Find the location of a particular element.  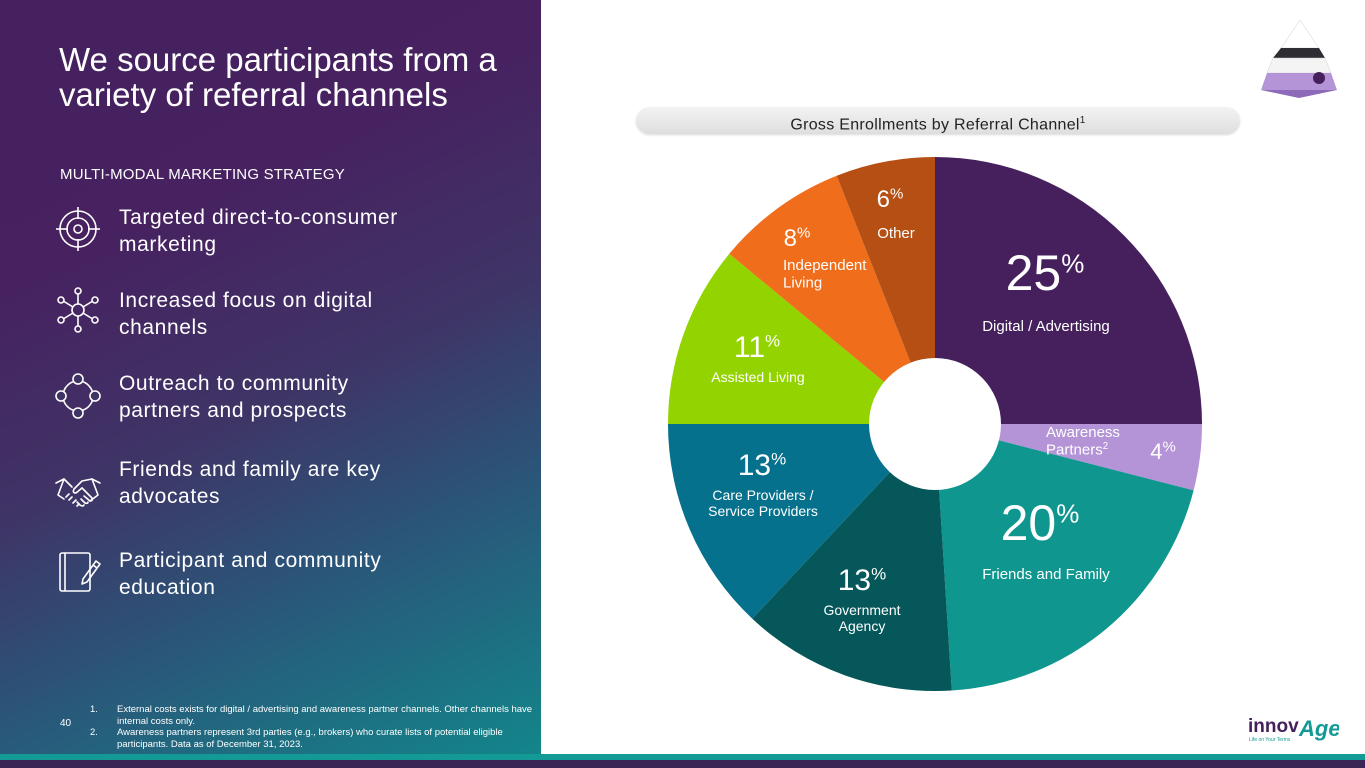

target-icon is located at coordinates (78, 229).